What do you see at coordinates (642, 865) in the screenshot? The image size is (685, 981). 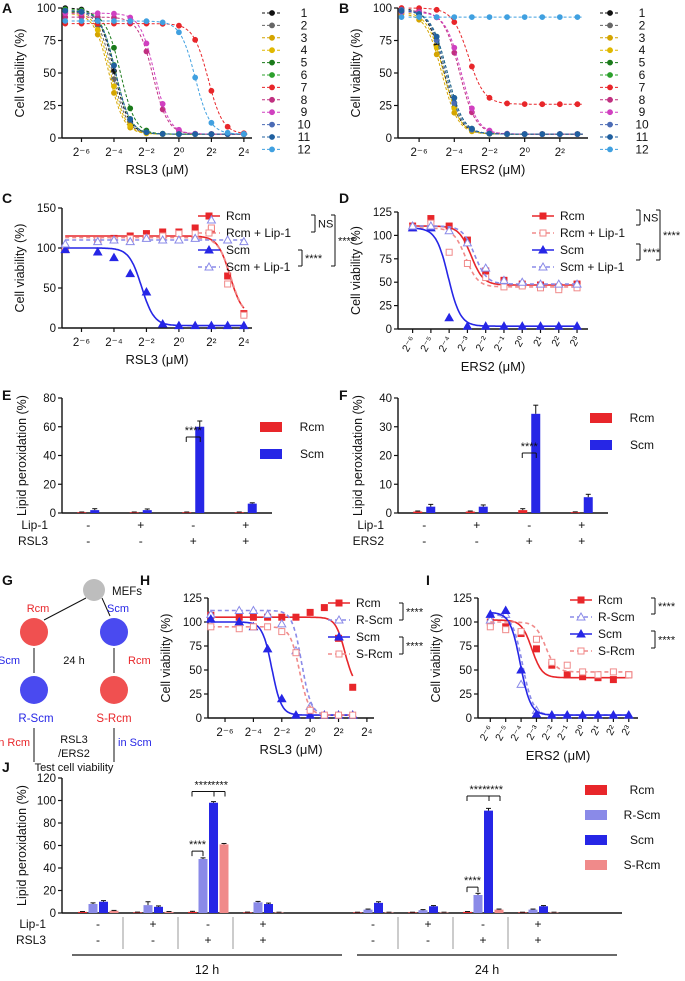 I see `legend-label: S-Rcm` at bounding box center [642, 865].